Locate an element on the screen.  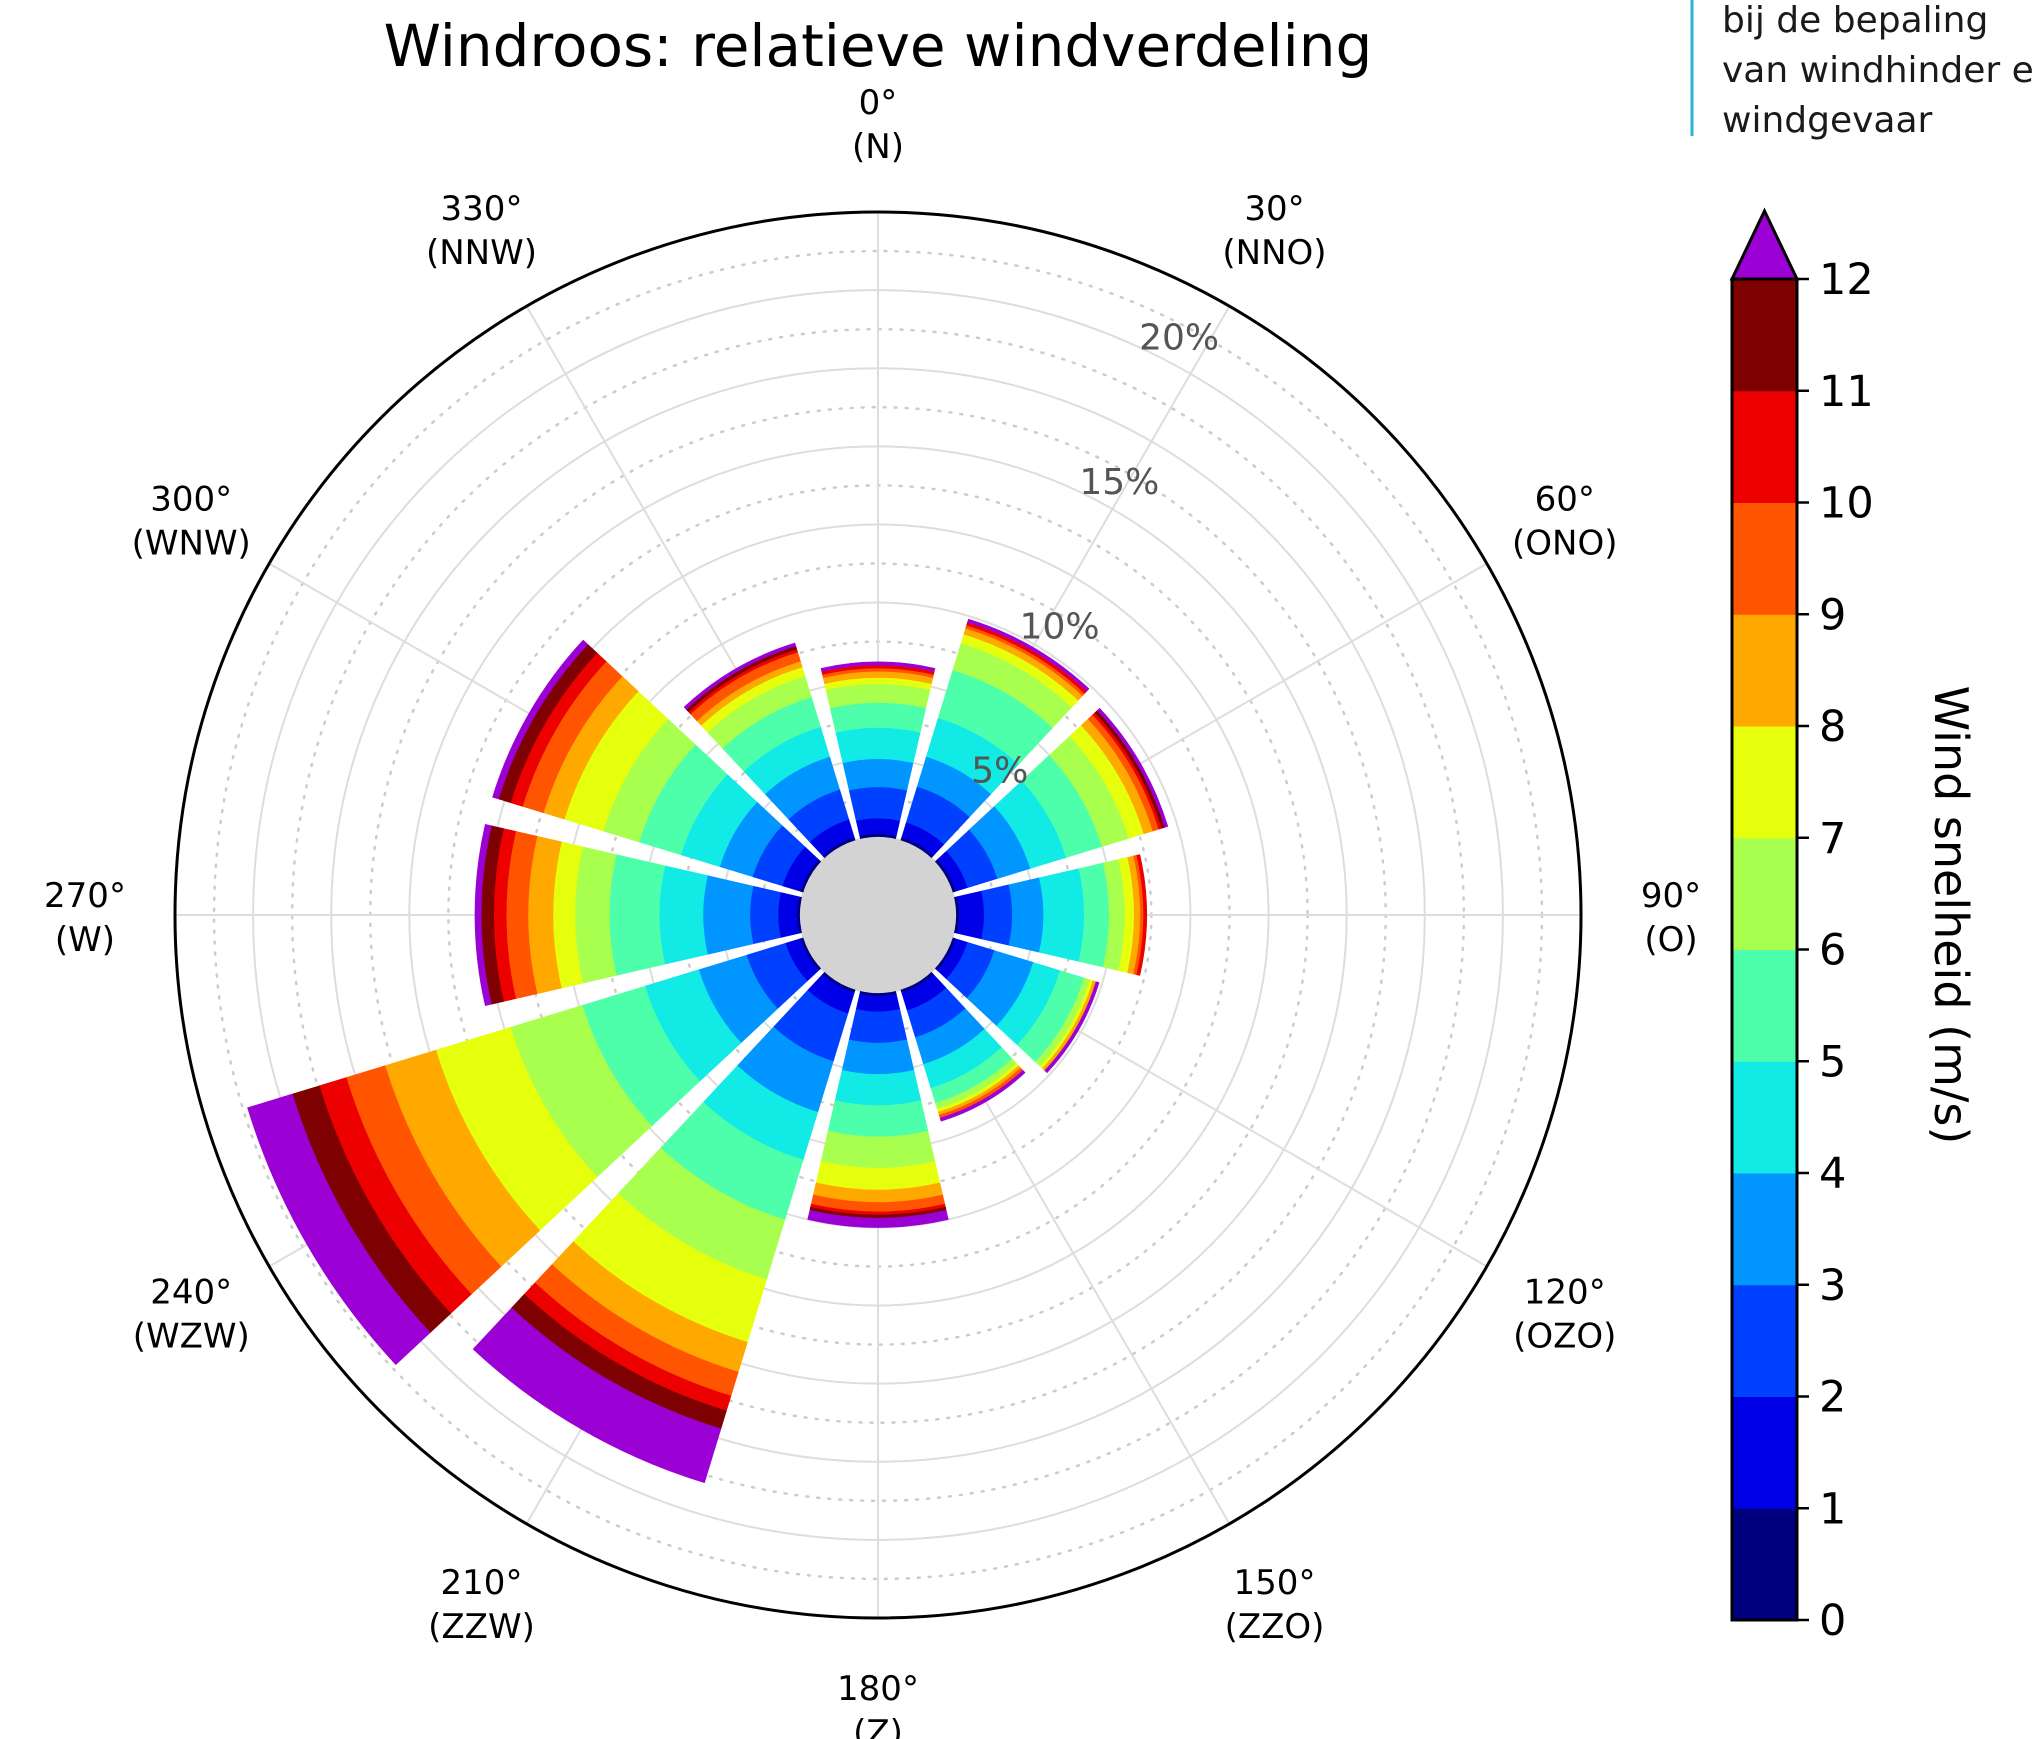
direction-label: 150°(ZZO) is located at coordinates (1275, 1605).